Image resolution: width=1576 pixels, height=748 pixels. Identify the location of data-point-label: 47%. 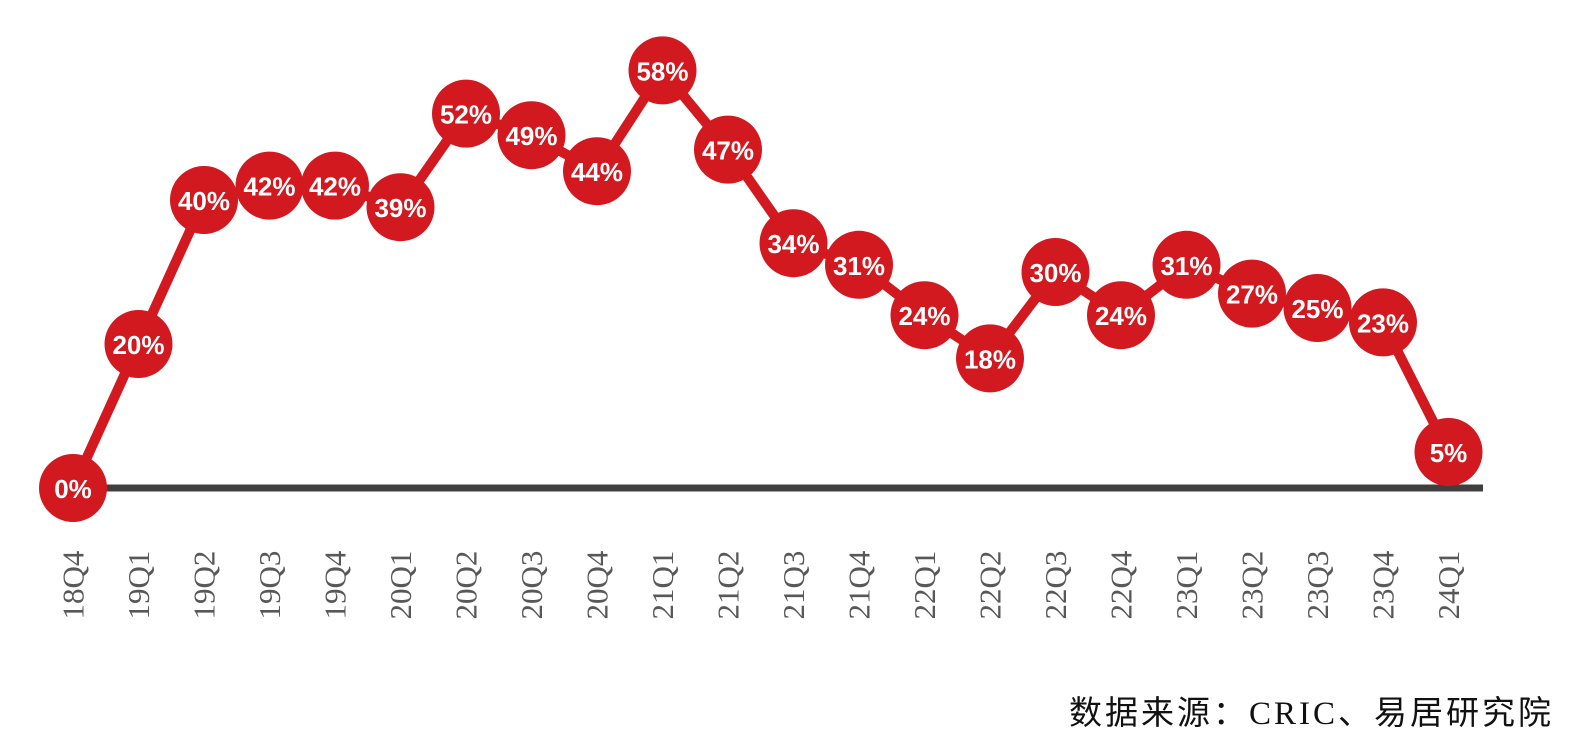
(728, 151).